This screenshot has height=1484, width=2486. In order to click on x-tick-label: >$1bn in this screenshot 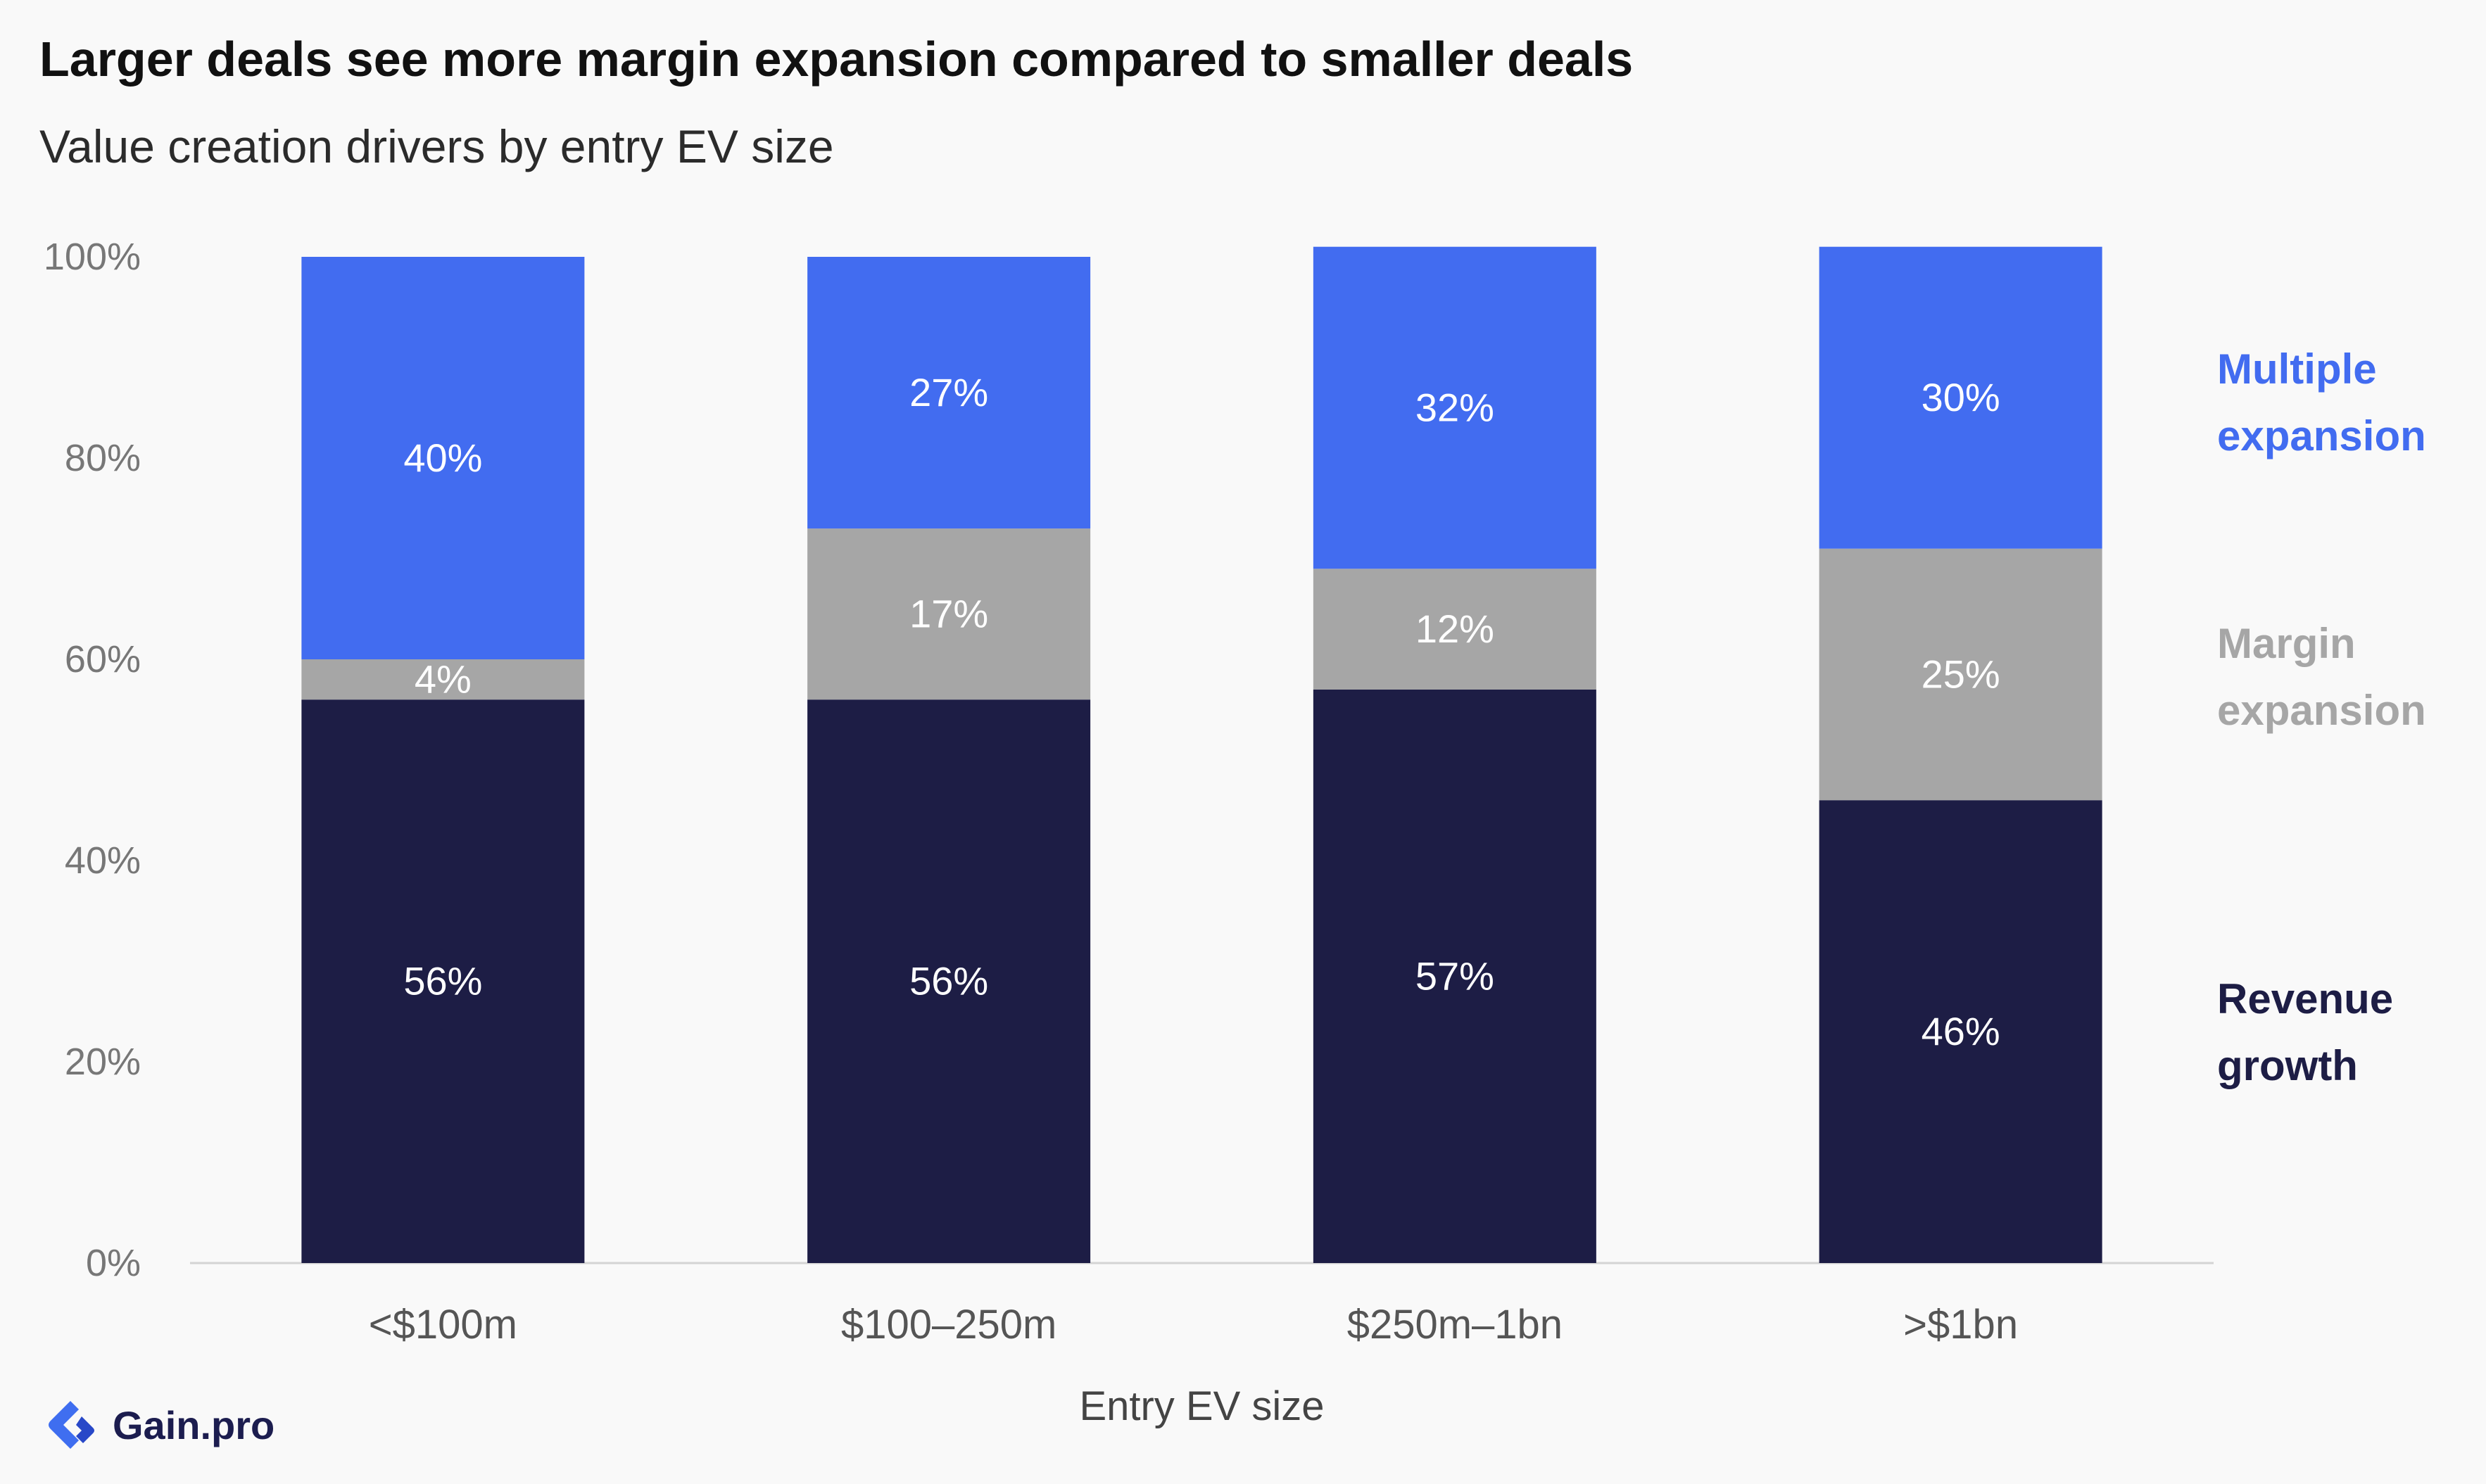, I will do `click(1960, 1324)`.